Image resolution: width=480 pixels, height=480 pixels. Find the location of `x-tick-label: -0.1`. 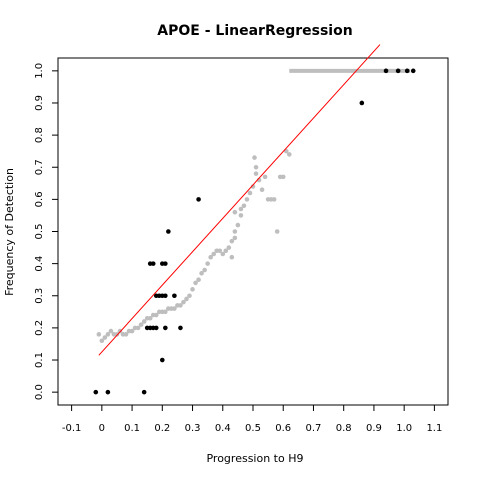

x-tick-label: -0.1 is located at coordinates (72, 428).